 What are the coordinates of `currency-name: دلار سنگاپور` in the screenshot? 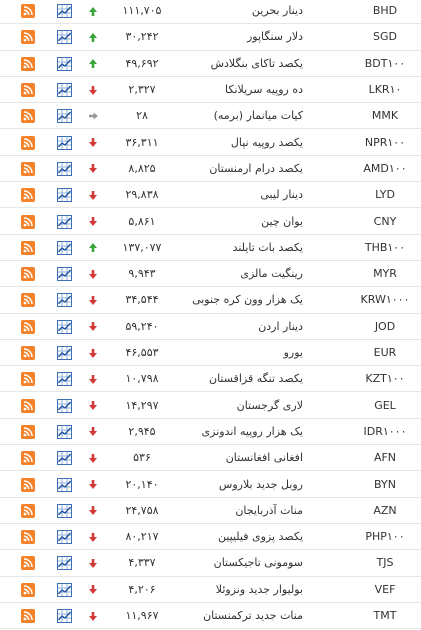 It's located at (275, 37).